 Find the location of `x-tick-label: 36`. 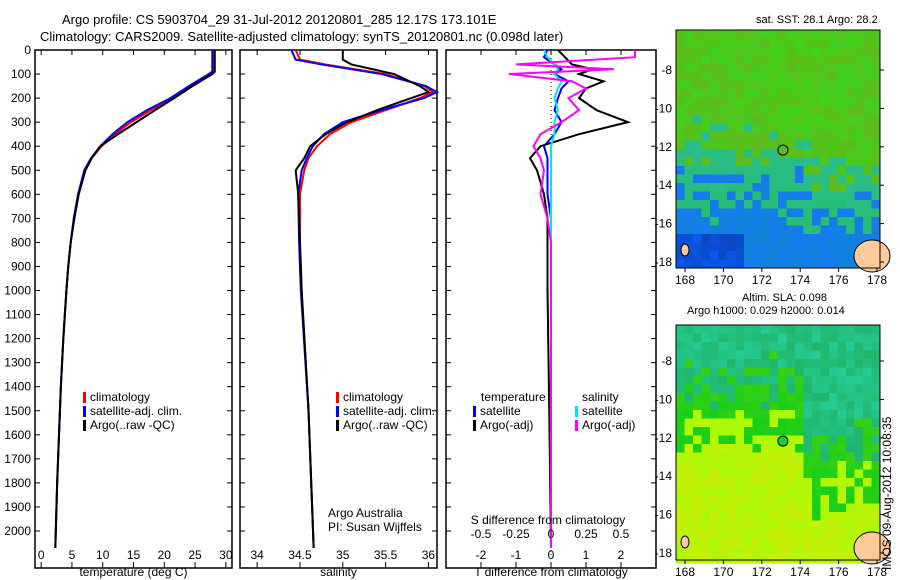

x-tick-label: 36 is located at coordinates (429, 555).